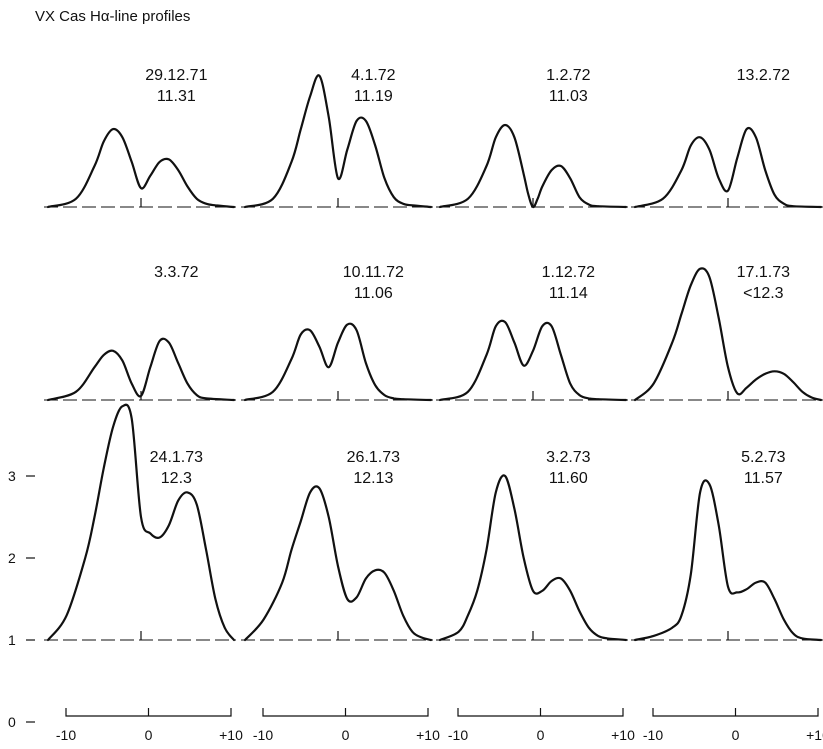 The image size is (823, 749). Describe the element at coordinates (568, 457) in the screenshot. I see `panel-date-label: 3.2.73` at that location.